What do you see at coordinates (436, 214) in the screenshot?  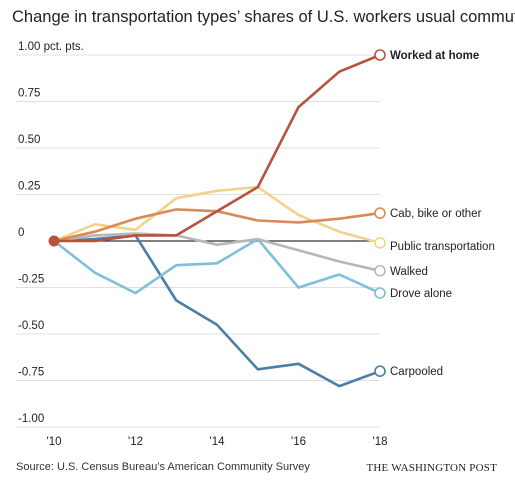 I see `series-label-cab-bike-other: Cab, bike or other` at bounding box center [436, 214].